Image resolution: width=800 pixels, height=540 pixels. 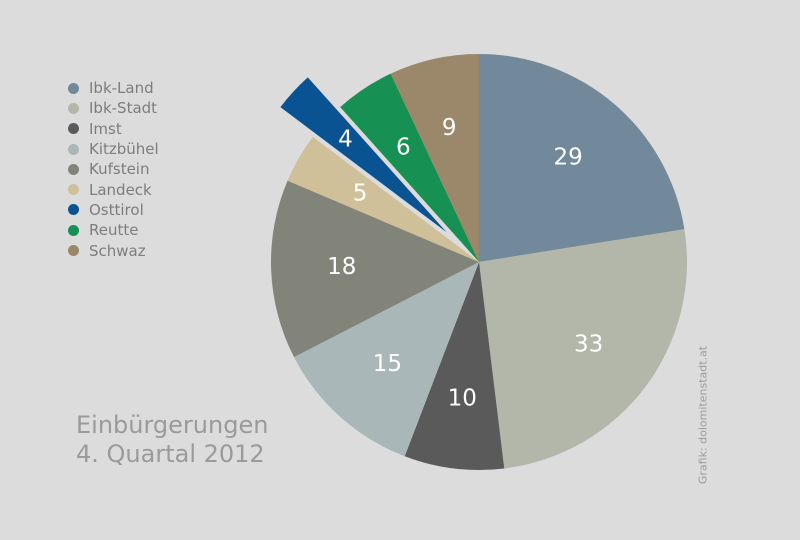 What do you see at coordinates (123, 108) in the screenshot?
I see `legend-label: Ibk-Stadt` at bounding box center [123, 108].